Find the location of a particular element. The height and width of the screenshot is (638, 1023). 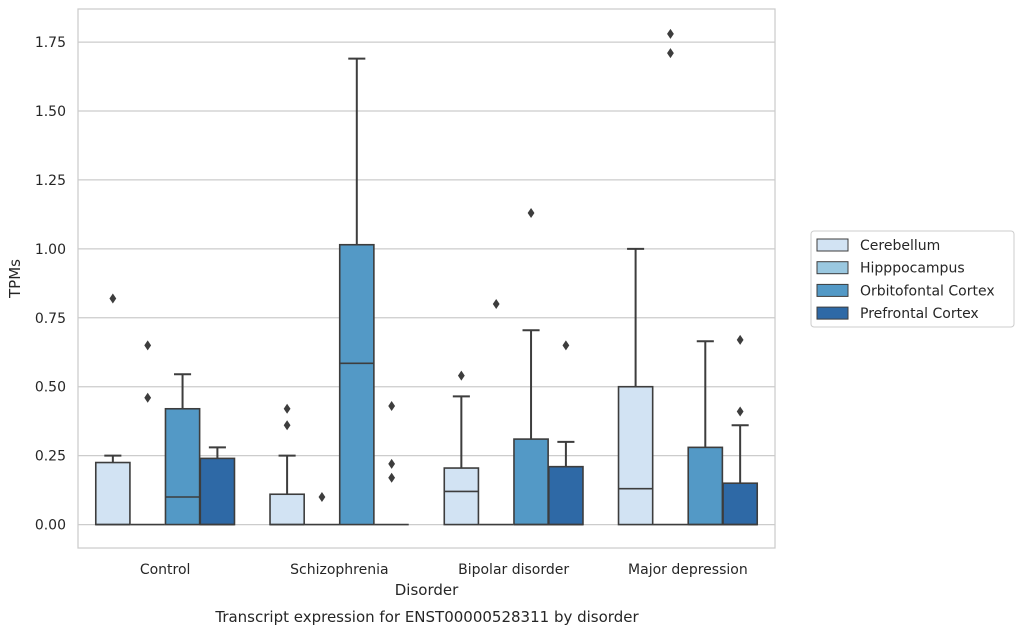

y-tick-label: 0.75 is located at coordinates (50, 319).